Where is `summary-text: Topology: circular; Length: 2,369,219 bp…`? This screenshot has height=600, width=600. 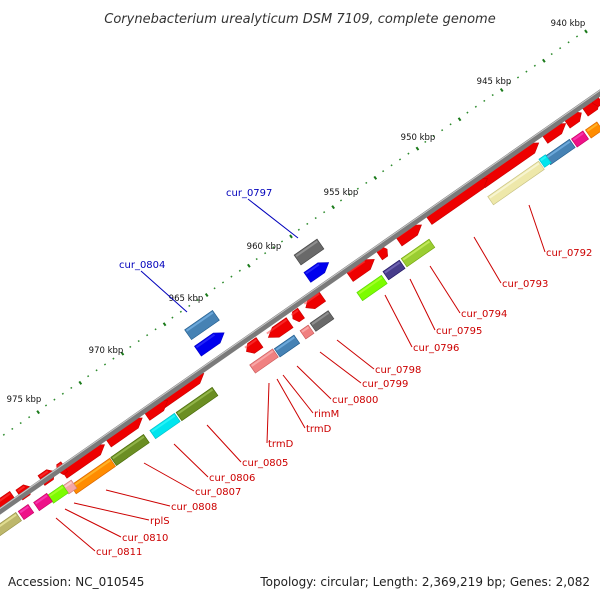 summary-text: Topology: circular; Length: 2,369,219 bp… is located at coordinates (424, 582).